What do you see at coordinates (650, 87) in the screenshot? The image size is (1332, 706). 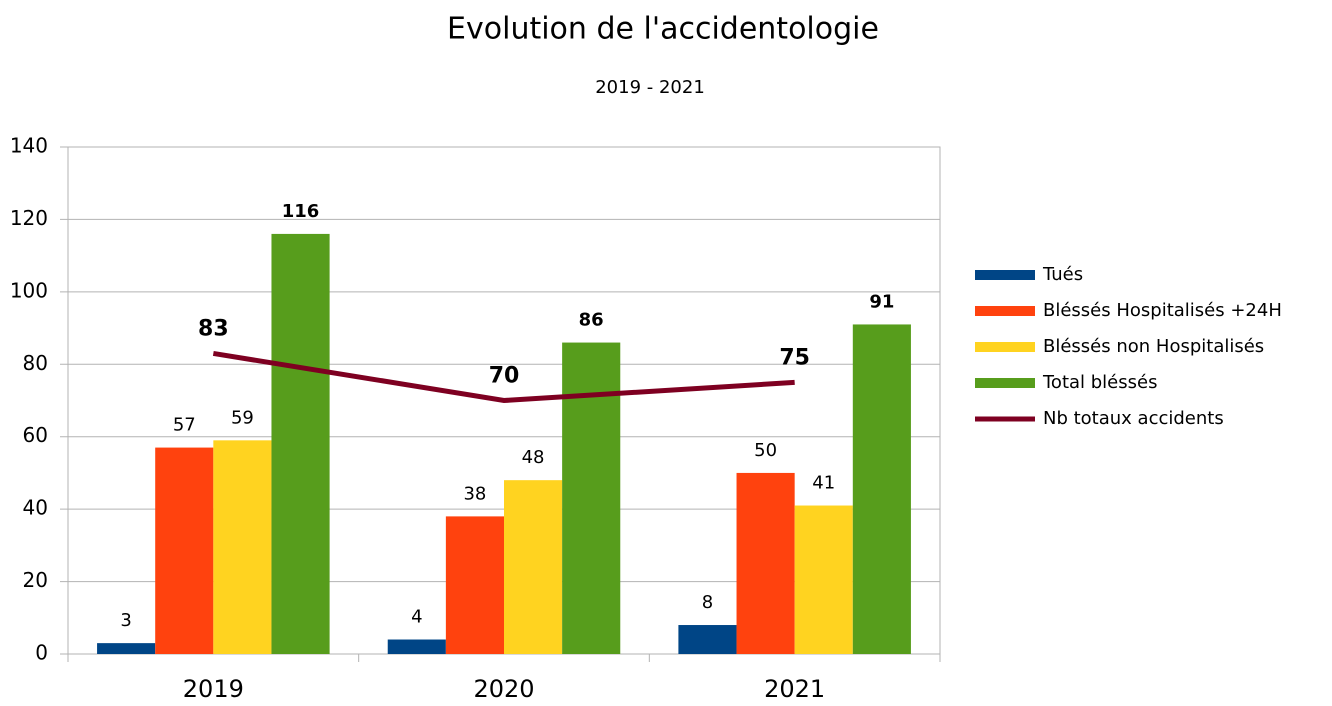 I see `chart-subtitle: 2019 - 2021` at bounding box center [650, 87].